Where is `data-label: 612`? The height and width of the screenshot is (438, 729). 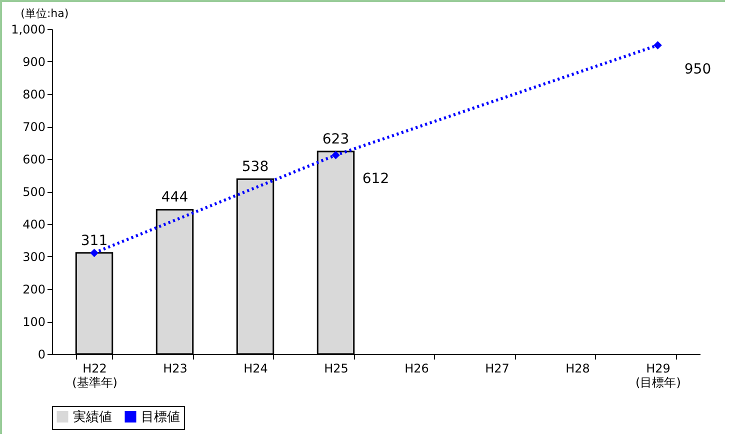
data-label: 612 is located at coordinates (376, 179).